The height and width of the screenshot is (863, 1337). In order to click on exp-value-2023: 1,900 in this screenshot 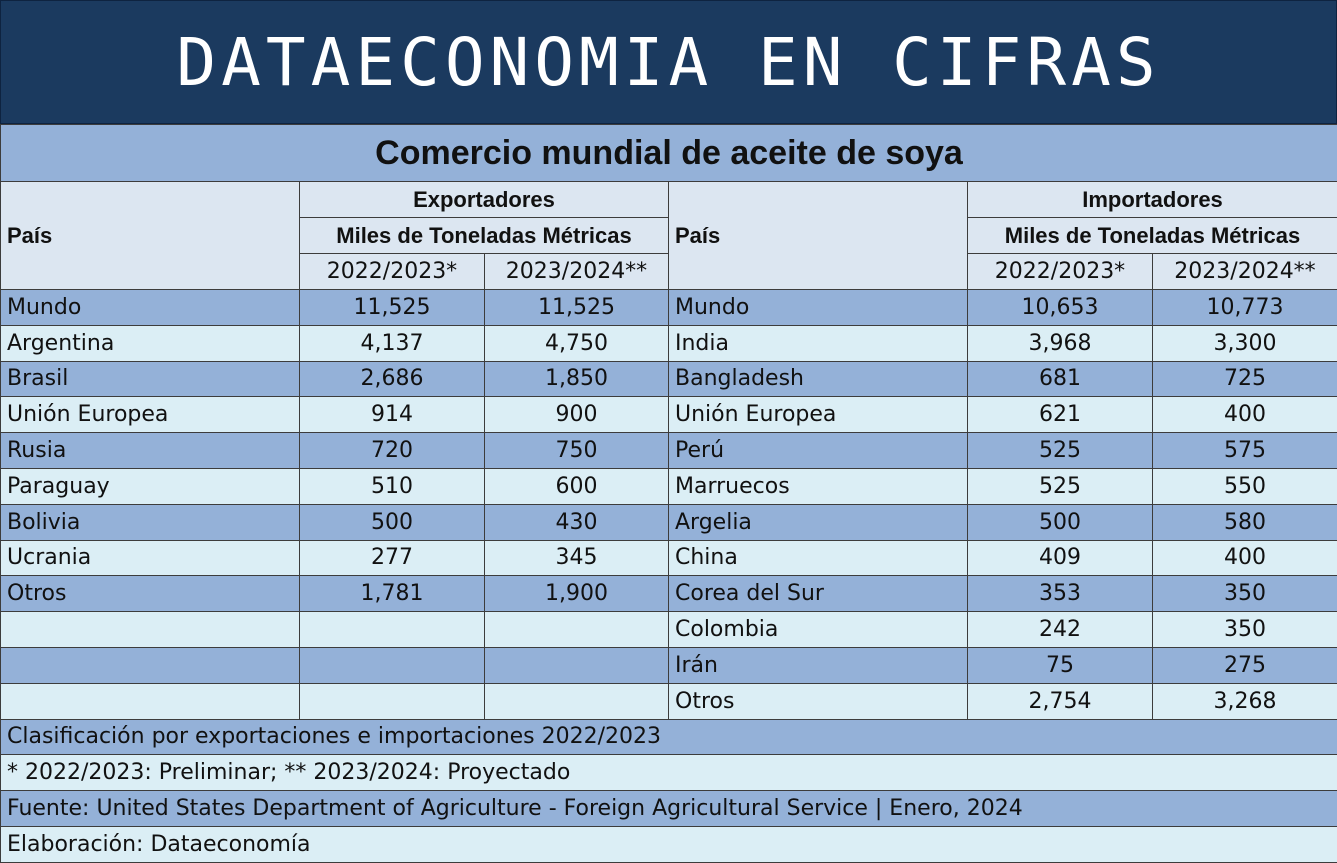, I will do `click(577, 594)`.